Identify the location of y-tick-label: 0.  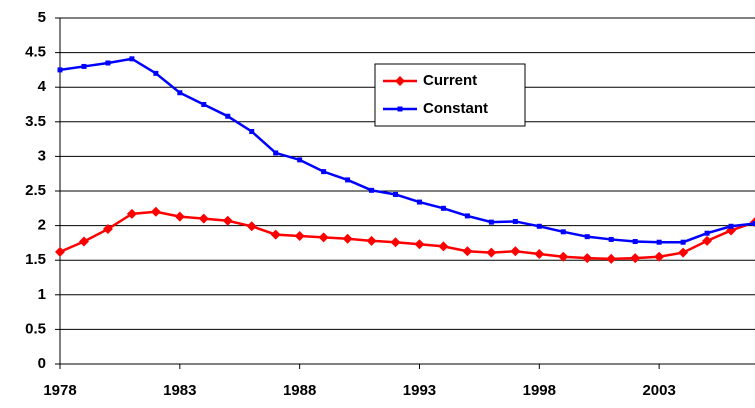
(42, 363).